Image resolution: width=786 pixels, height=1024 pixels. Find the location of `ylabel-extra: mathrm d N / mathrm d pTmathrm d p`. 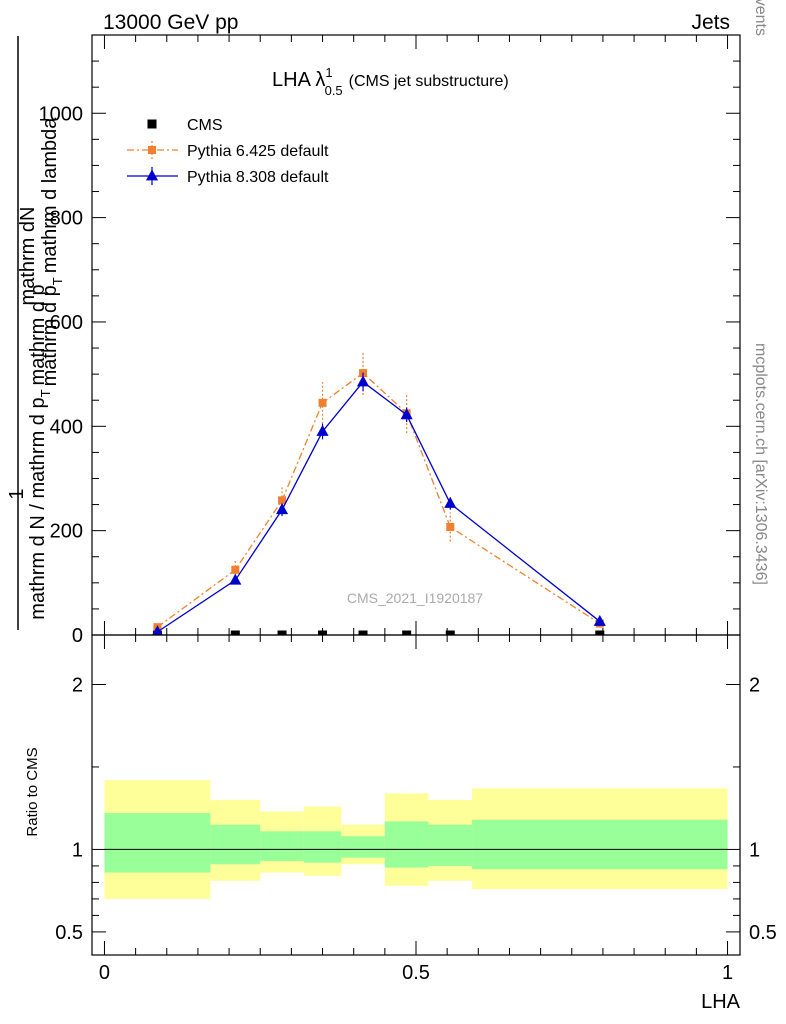

ylabel-extra: mathrm d N / mathrm d pTmathrm d p is located at coordinates (40, 451).